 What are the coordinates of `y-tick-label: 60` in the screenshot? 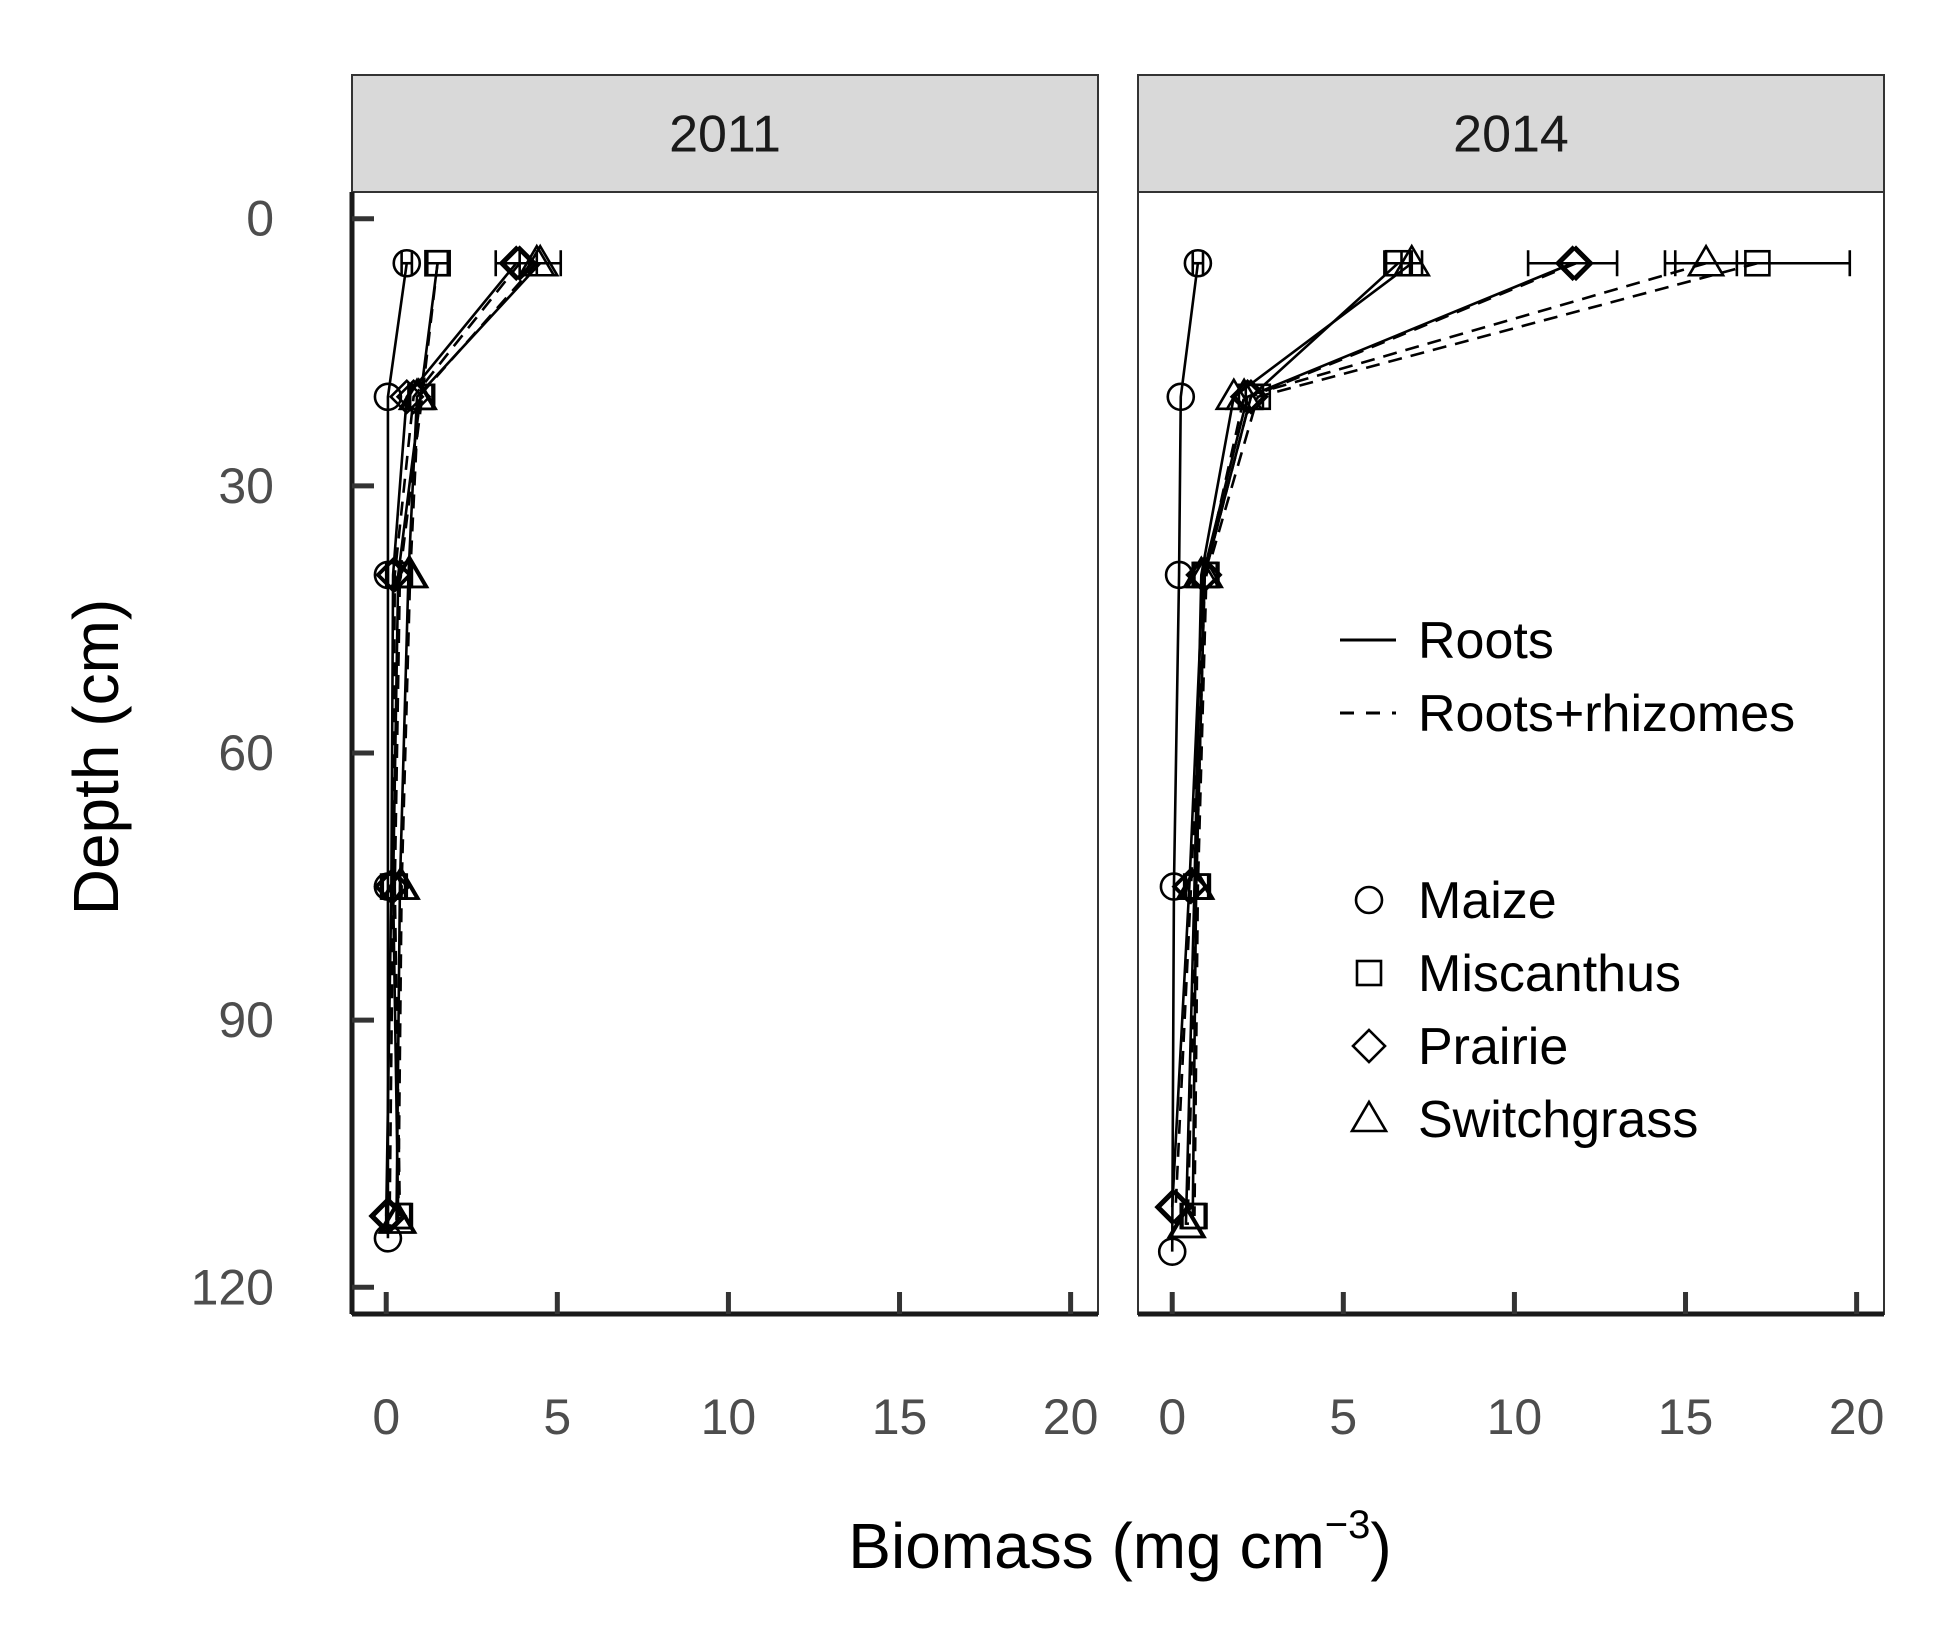 It's located at (246, 753).